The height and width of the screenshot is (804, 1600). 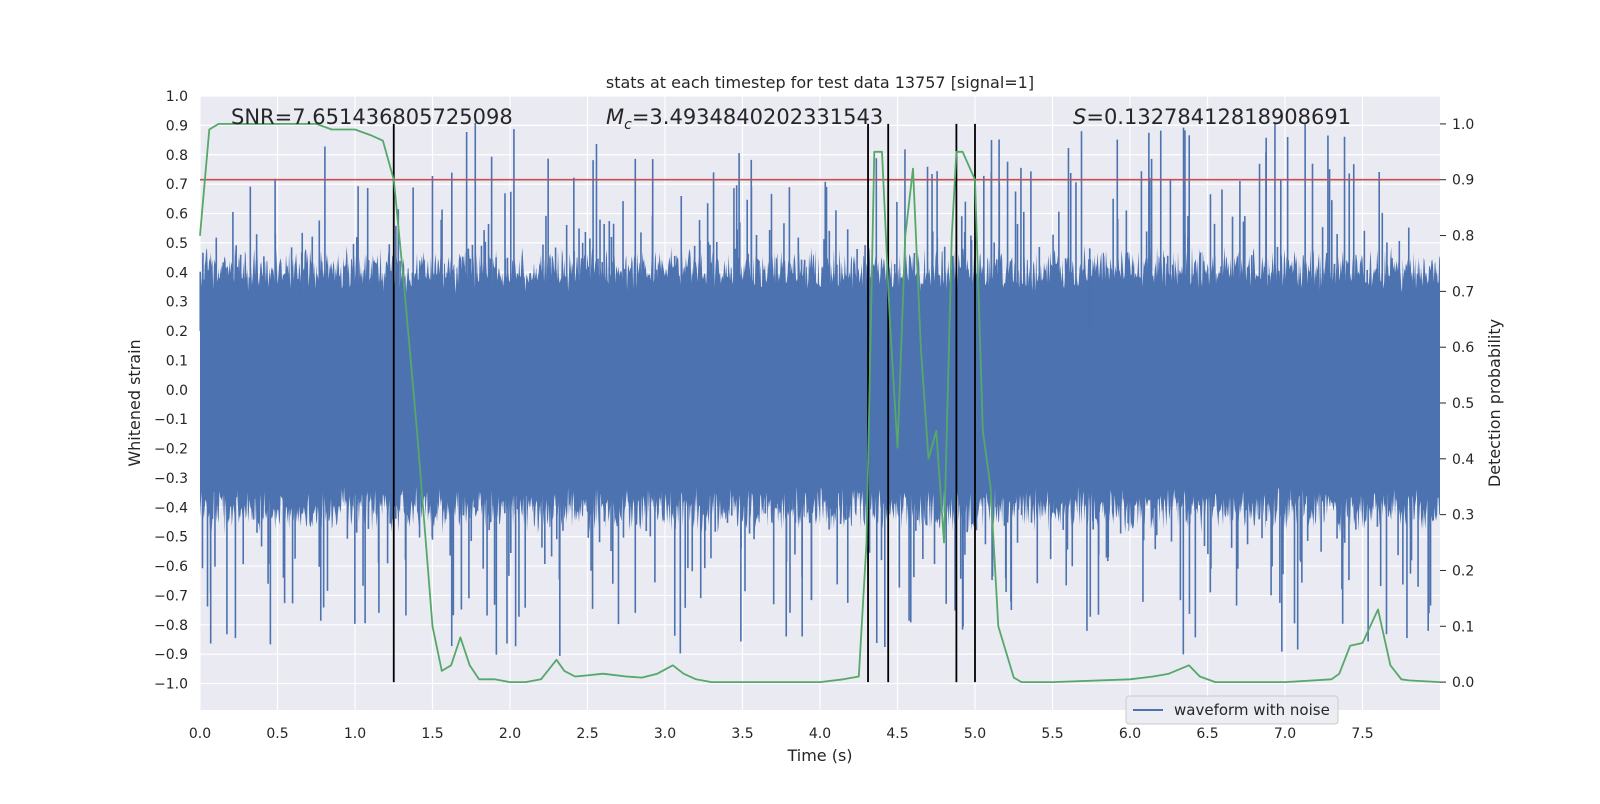 I want to click on x-tick-label: 6.0, so click(x=1130, y=734).